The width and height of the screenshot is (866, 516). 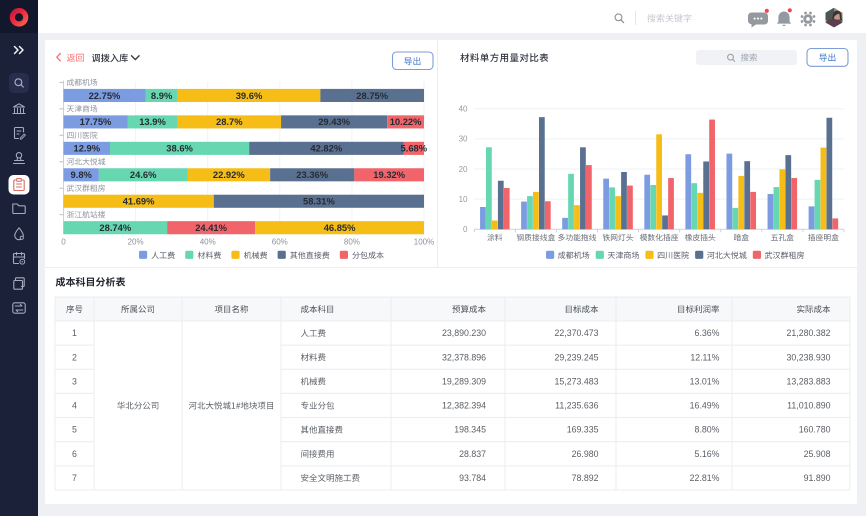 I want to click on svg-text: 58.31%, so click(x=319, y=201).